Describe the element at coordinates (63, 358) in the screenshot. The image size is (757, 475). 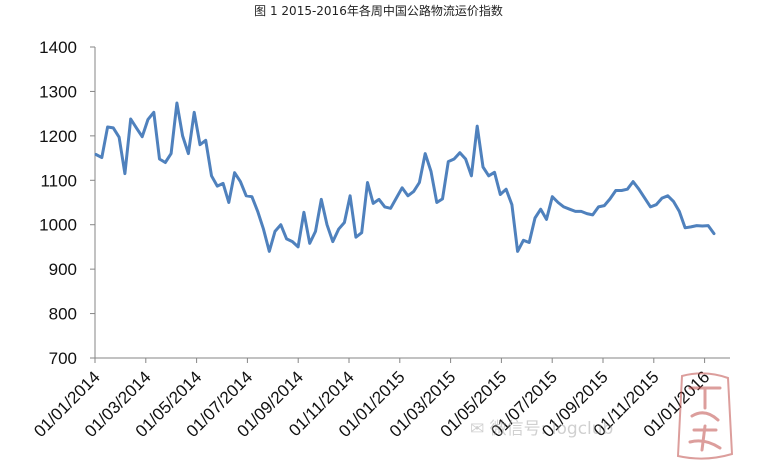
I see `y-tick-label: 700` at that location.